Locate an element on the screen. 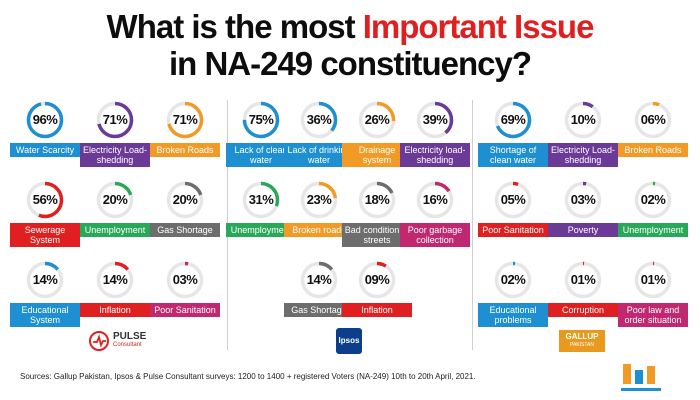 The image size is (700, 400). issue-item: 20% Gas Shortage is located at coordinates (185, 218).